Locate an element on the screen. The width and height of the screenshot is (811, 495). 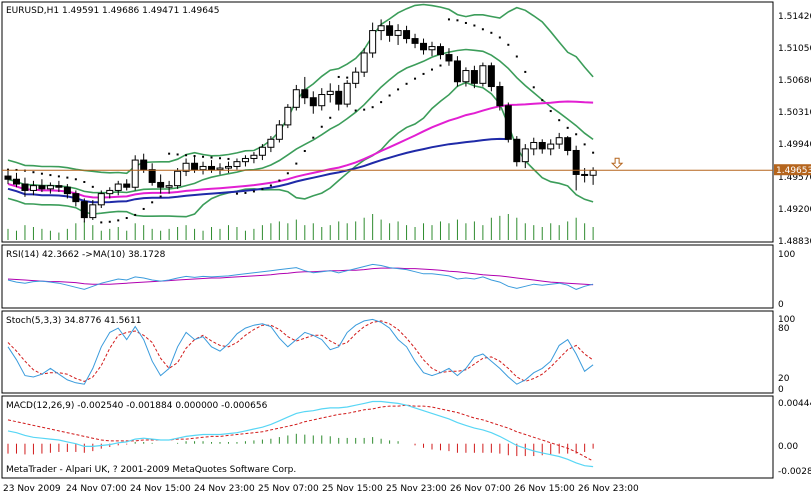
rsi-ma-line is located at coordinates (300, 276).